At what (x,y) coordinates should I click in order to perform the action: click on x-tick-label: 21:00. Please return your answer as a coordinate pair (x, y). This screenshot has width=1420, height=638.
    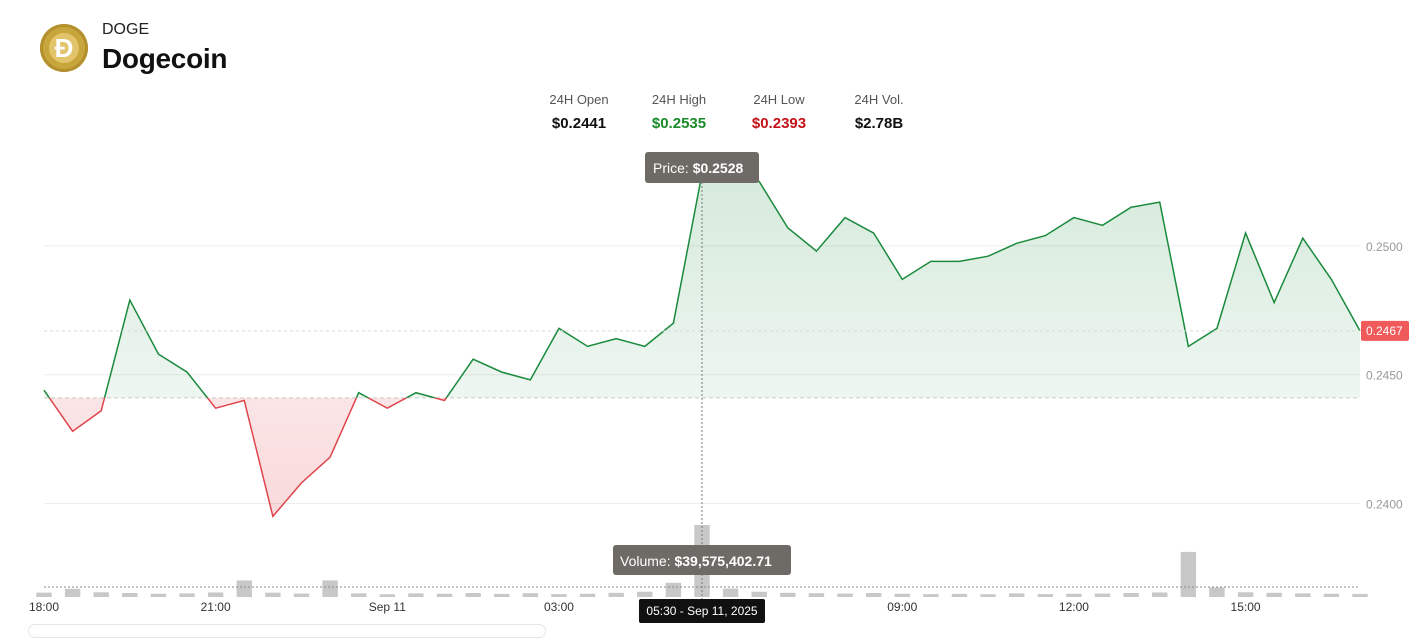
    Looking at the image, I should click on (216, 607).